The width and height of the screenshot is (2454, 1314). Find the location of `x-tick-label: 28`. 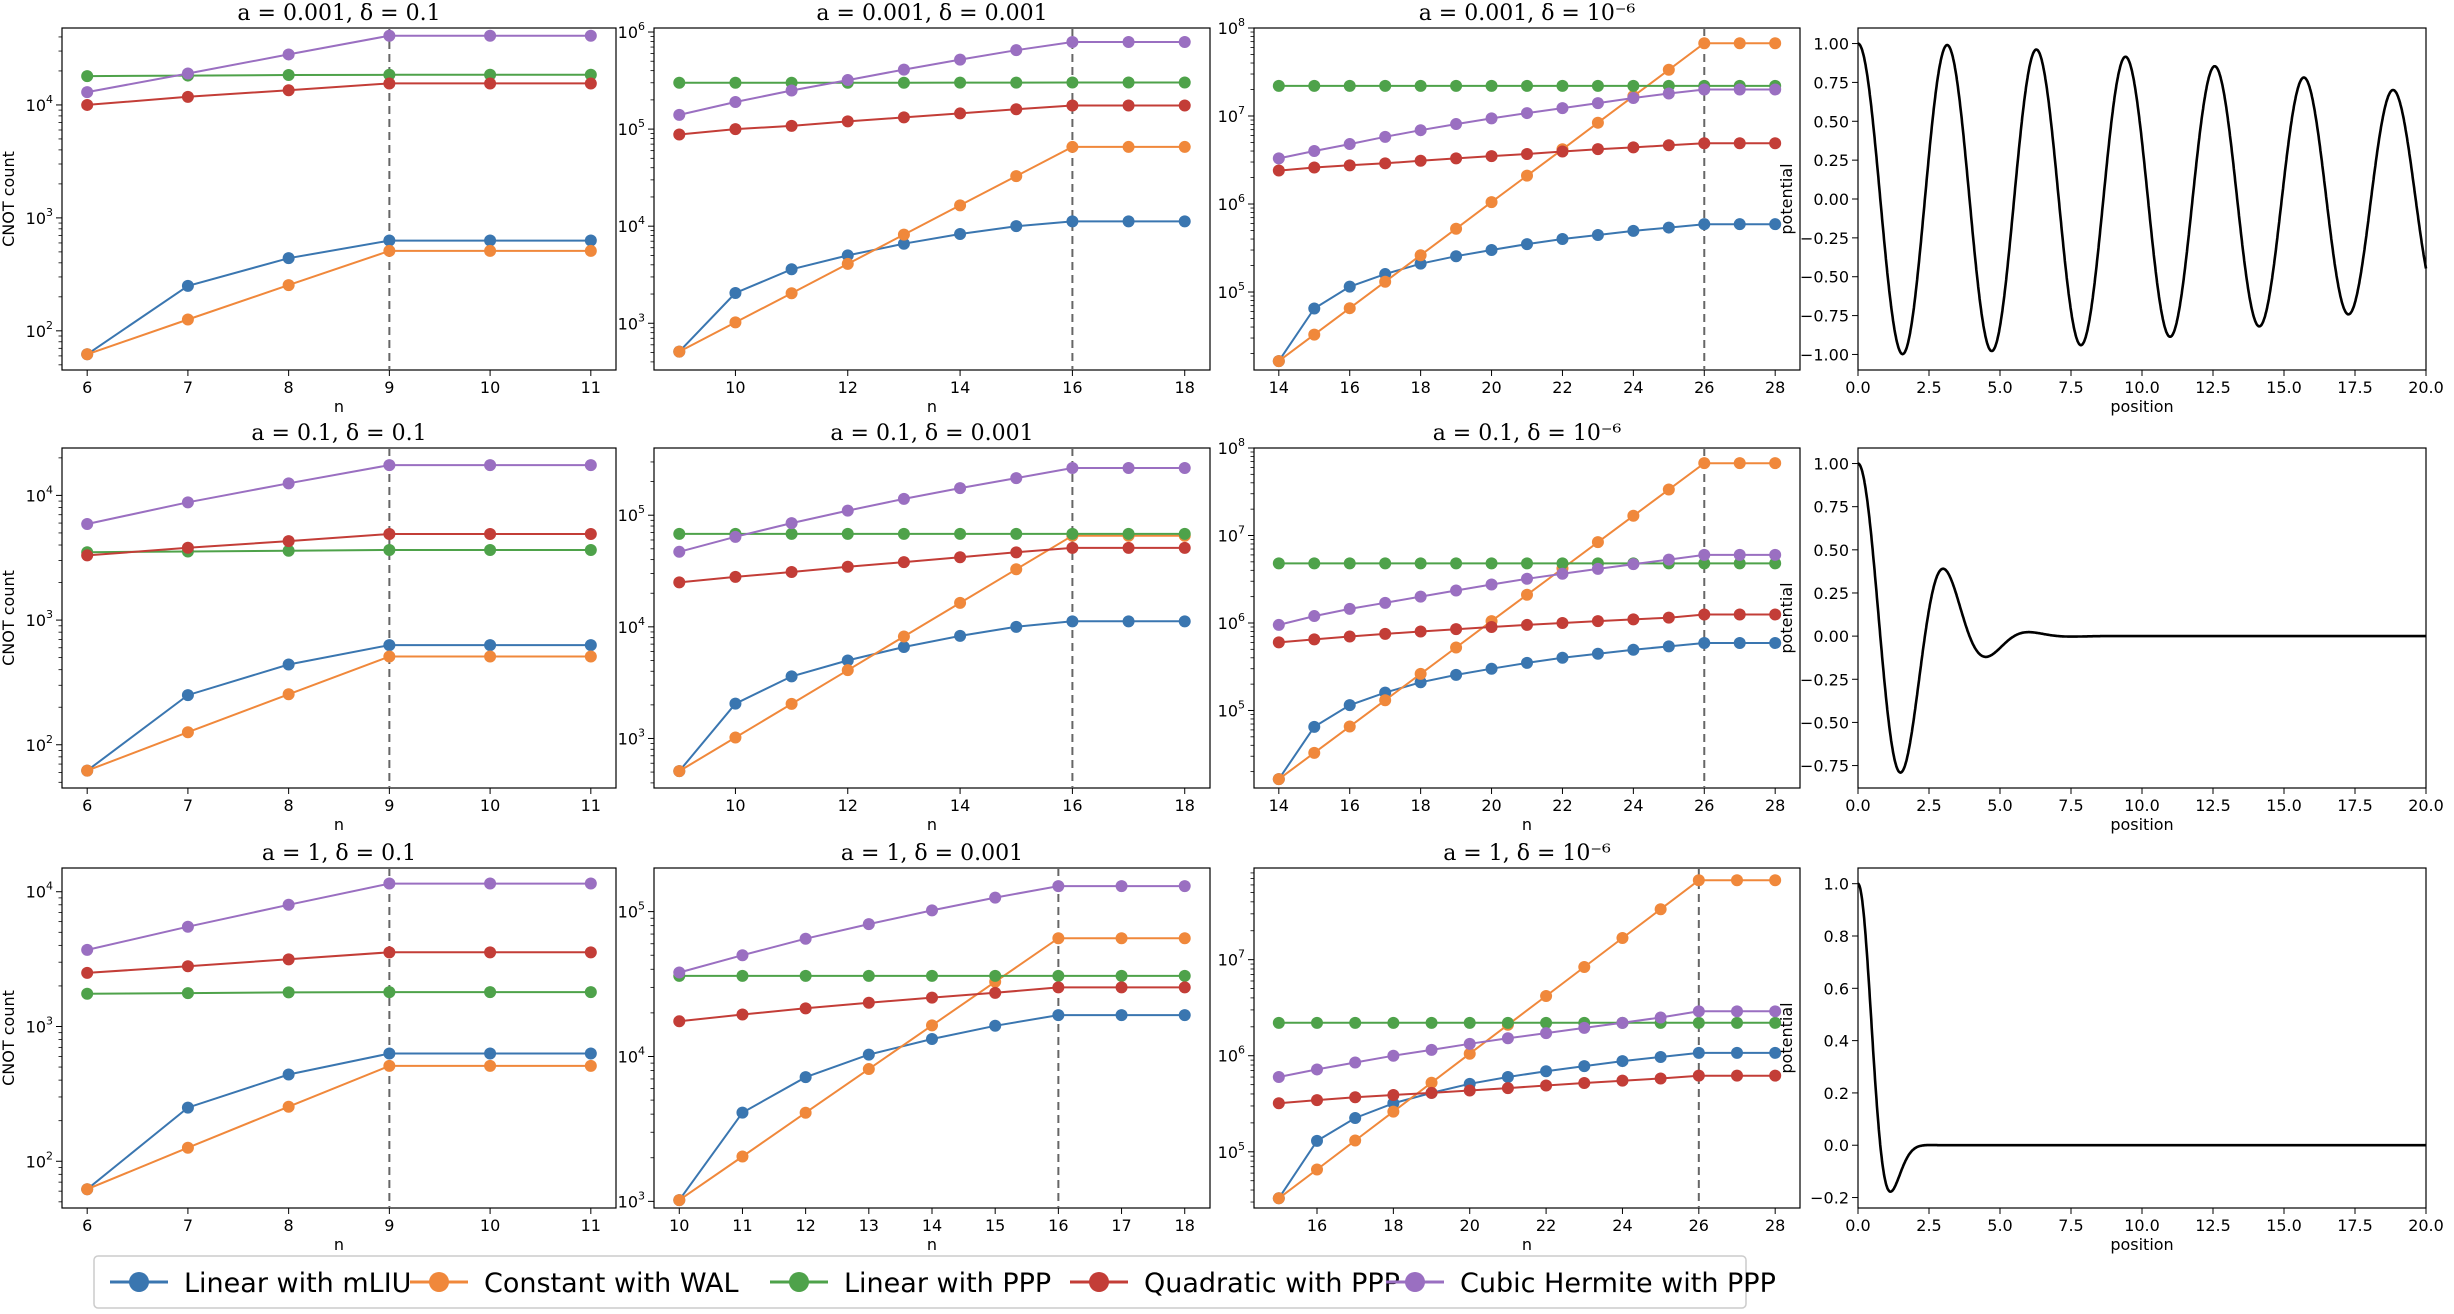

x-tick-label: 28 is located at coordinates (1775, 1225).